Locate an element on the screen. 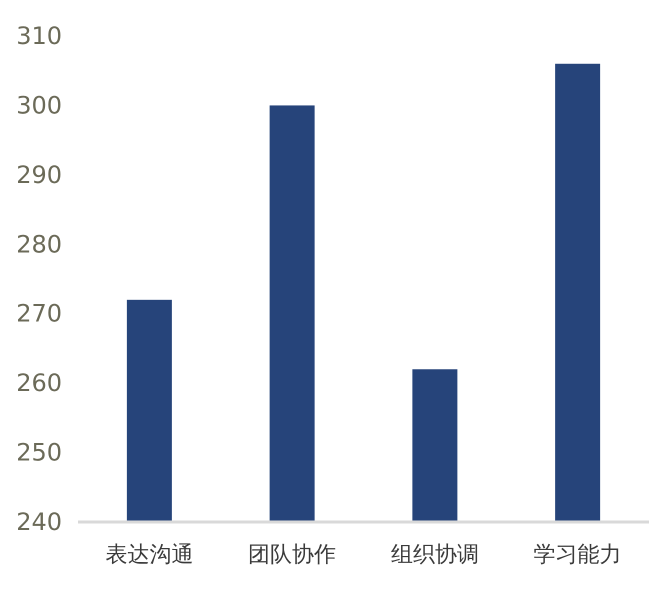  y-tick-label: 300 is located at coordinates (39, 105).